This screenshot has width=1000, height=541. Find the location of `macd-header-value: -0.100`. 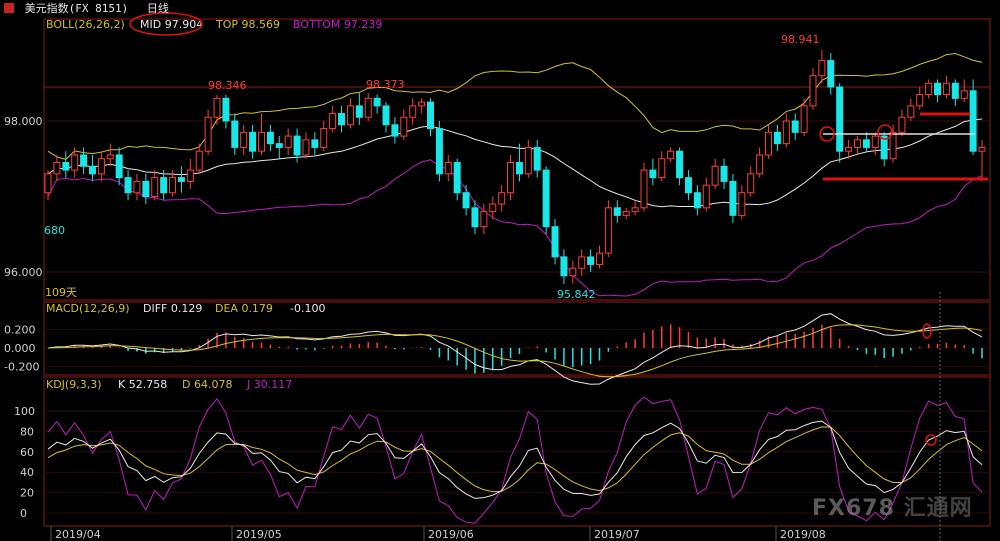

macd-header-value: -0.100 is located at coordinates (307, 308).